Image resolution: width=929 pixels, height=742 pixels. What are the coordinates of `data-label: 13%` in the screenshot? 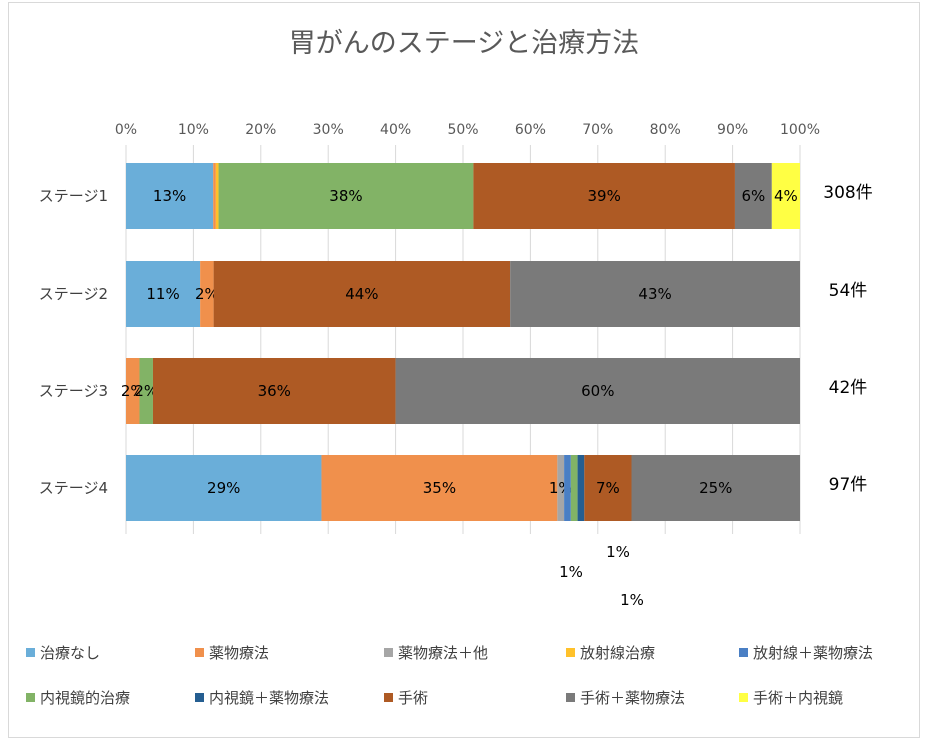 It's located at (169, 196).